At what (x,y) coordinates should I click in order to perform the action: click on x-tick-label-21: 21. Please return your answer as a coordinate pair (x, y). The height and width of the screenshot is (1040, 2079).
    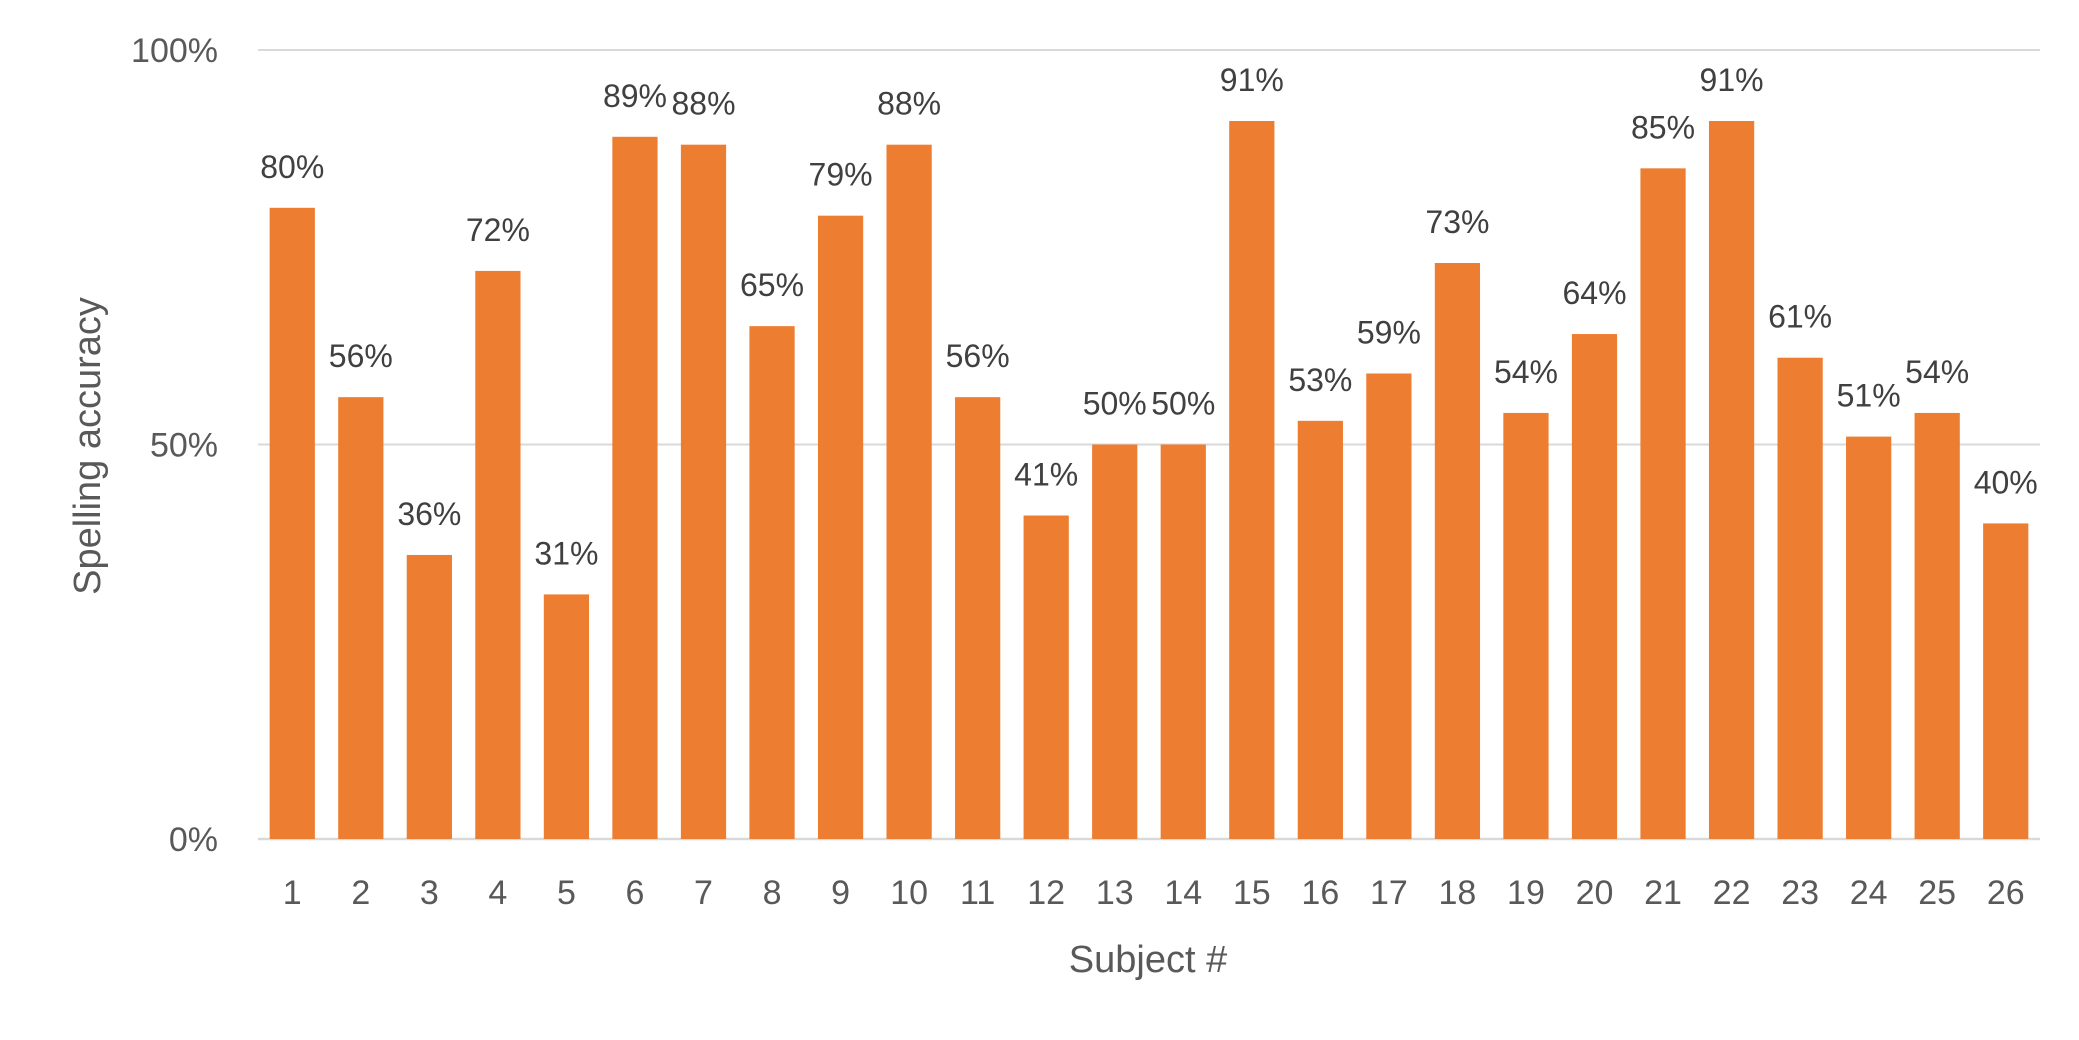
    Looking at the image, I should click on (1663, 893).